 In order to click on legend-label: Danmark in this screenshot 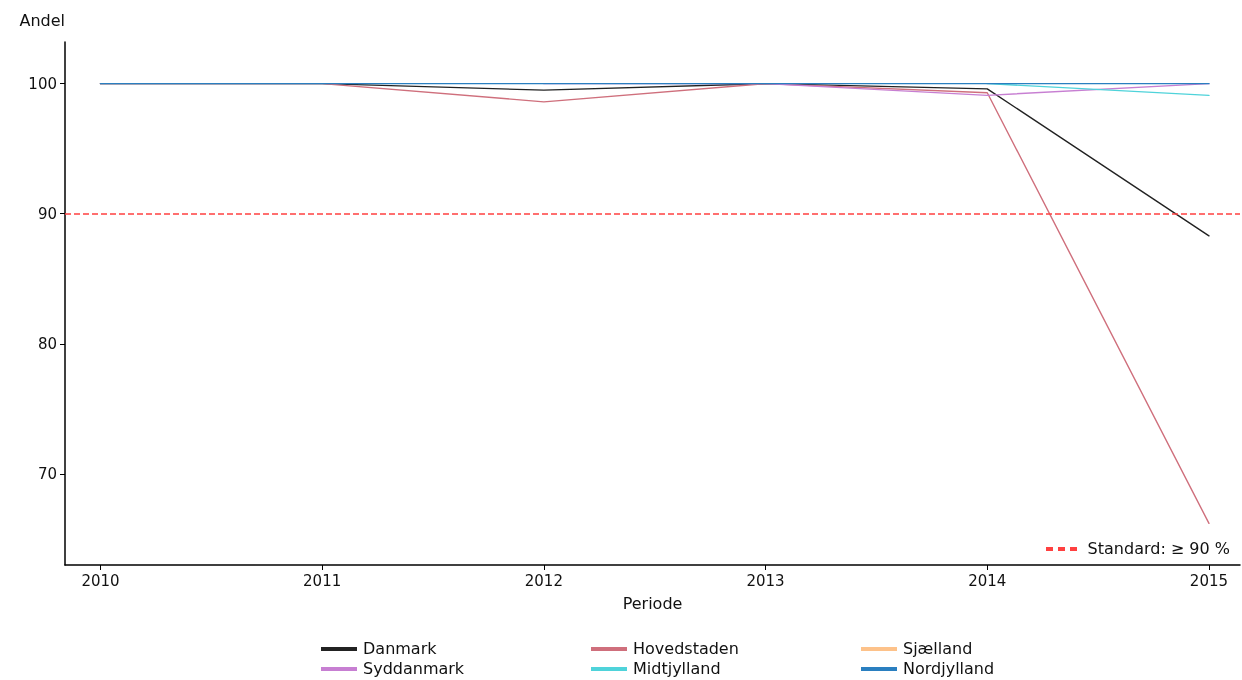, I will do `click(400, 648)`.